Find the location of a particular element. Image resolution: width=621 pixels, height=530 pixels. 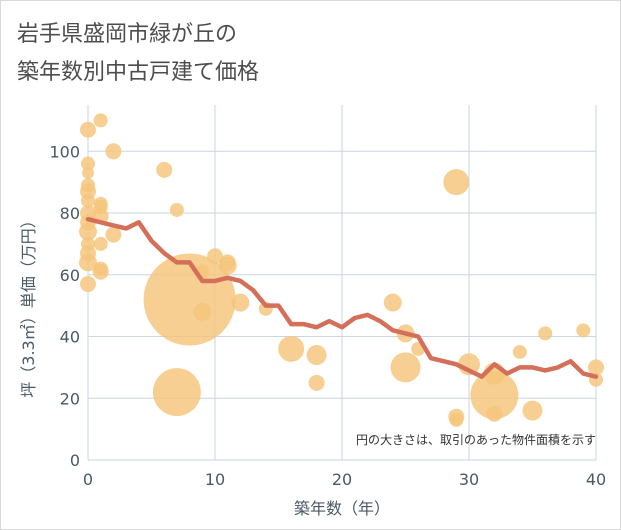

x-tick-label: 10 is located at coordinates (215, 479).